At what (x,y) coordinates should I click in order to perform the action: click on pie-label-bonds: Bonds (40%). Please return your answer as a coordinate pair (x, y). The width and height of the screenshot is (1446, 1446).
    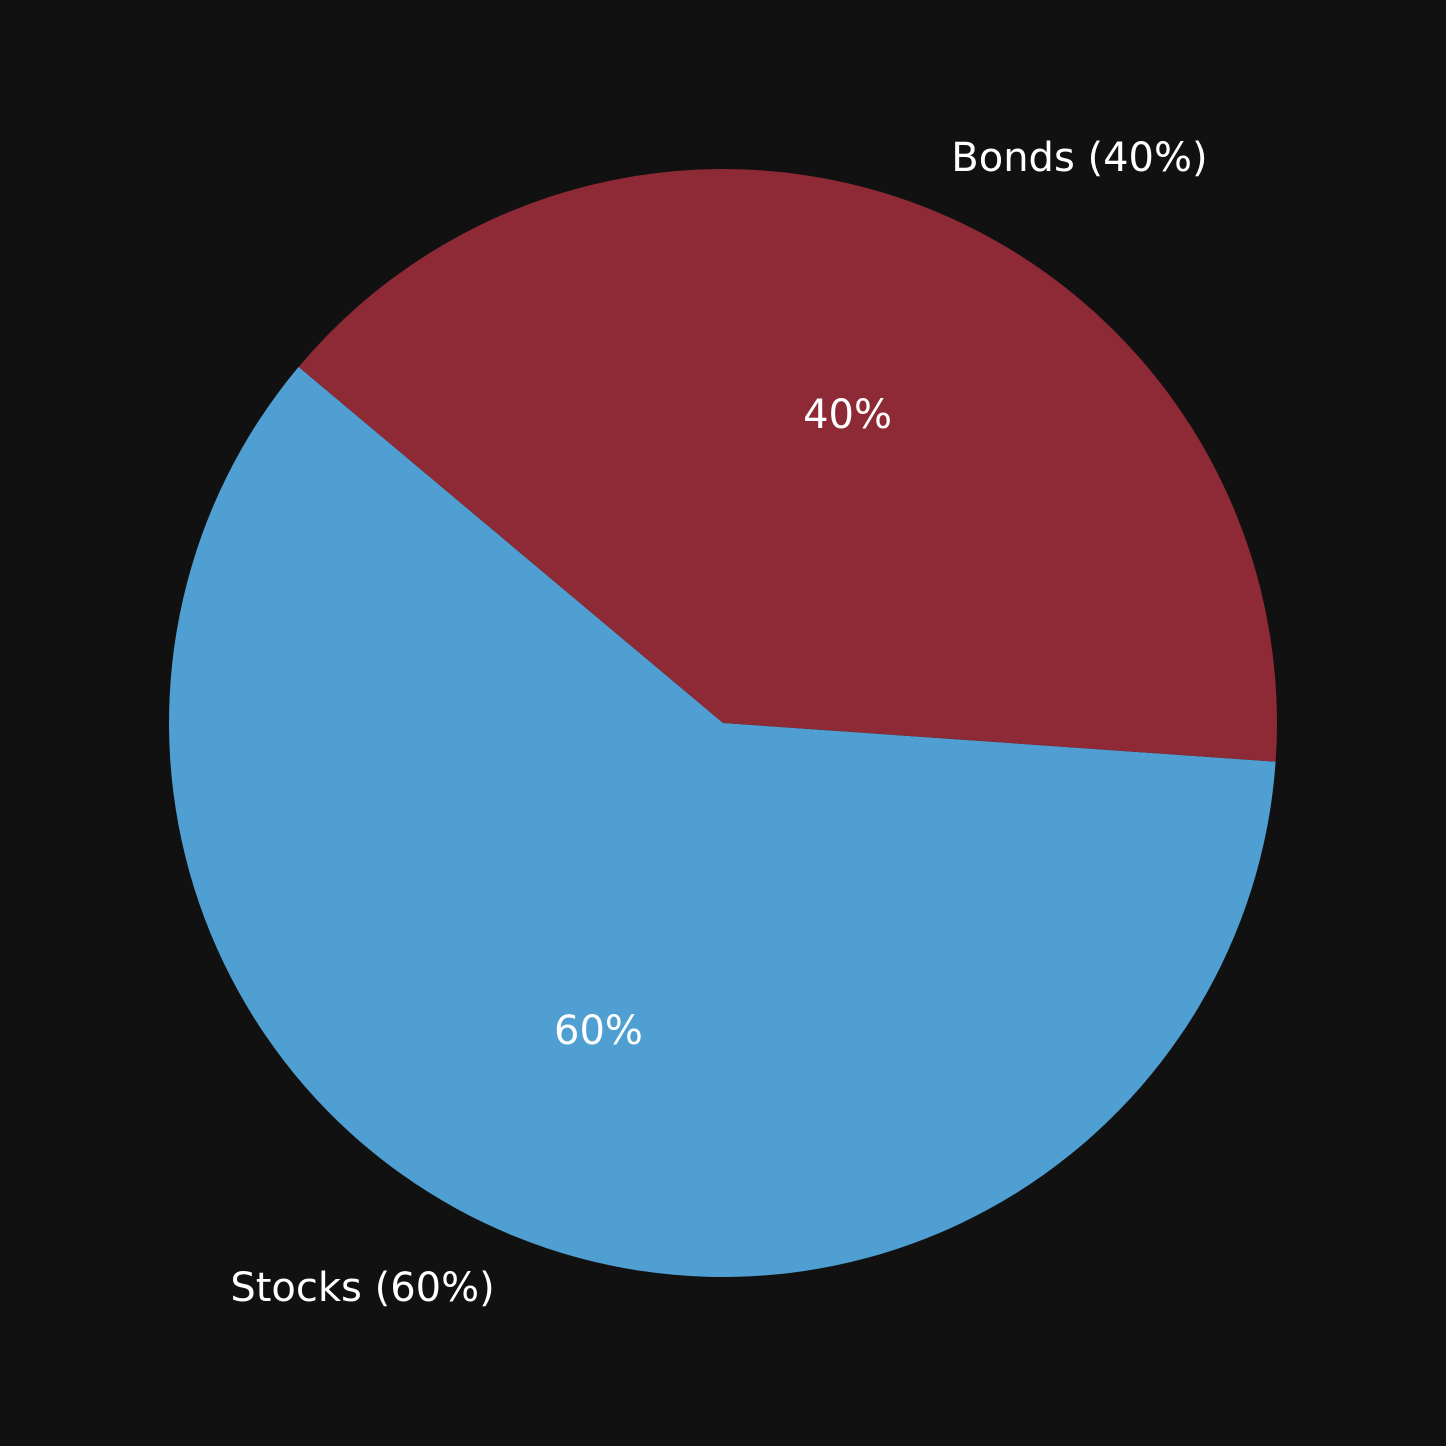
    Looking at the image, I should click on (1079, 158).